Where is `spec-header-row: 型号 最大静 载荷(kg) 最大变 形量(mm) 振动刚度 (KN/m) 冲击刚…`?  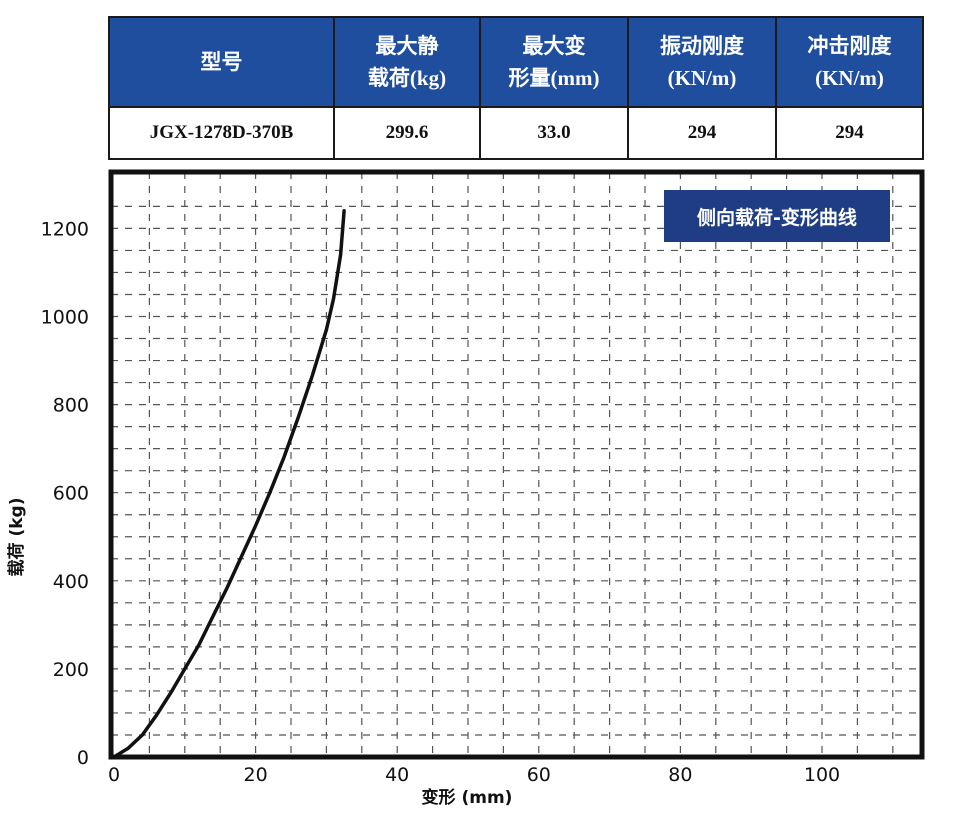
spec-header-row: 型号 最大静 载荷(kg) 最大变 形量(mm) 振动刚度 (KN/m) 冲击刚… is located at coordinates (516, 62).